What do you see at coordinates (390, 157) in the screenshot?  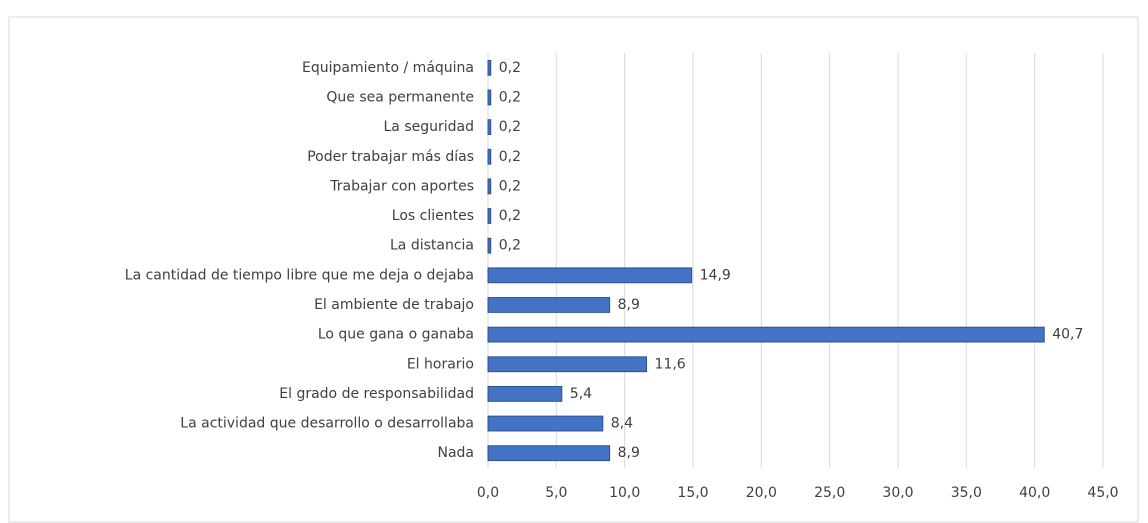 I see `y-tick-label: Poder trabajar más días` at bounding box center [390, 157].